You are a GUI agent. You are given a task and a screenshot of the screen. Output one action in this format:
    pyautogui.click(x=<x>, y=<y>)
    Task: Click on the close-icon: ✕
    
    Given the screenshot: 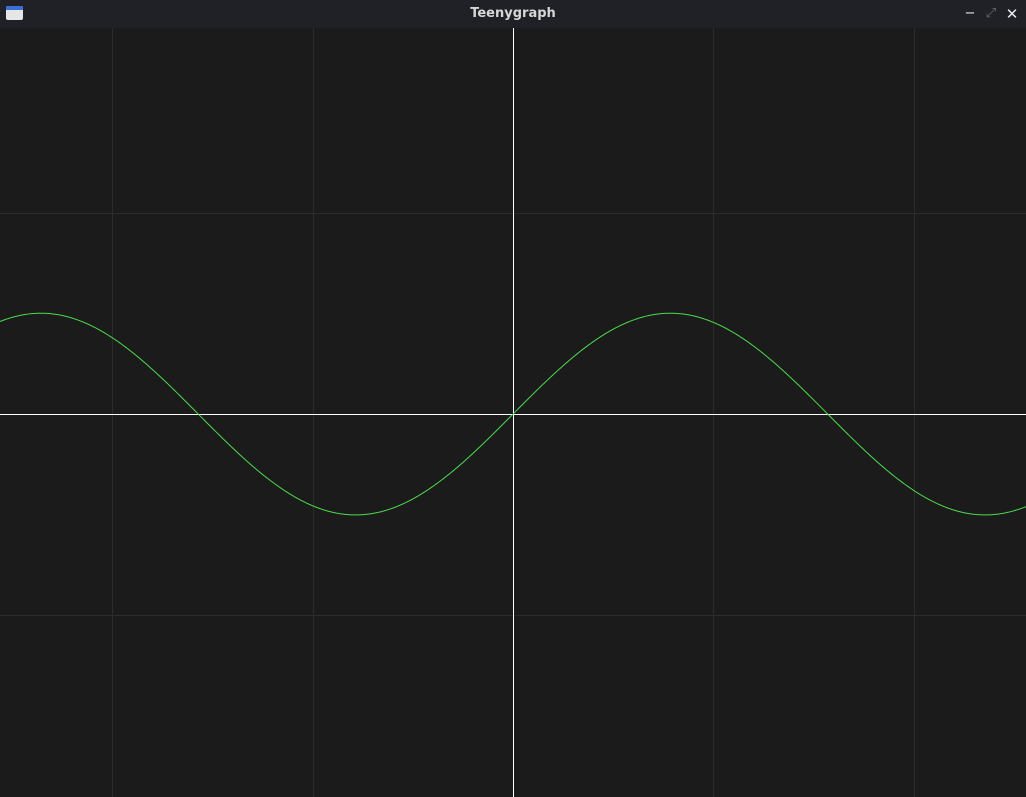 What is the action you would take?
    pyautogui.click(x=1012, y=14)
    